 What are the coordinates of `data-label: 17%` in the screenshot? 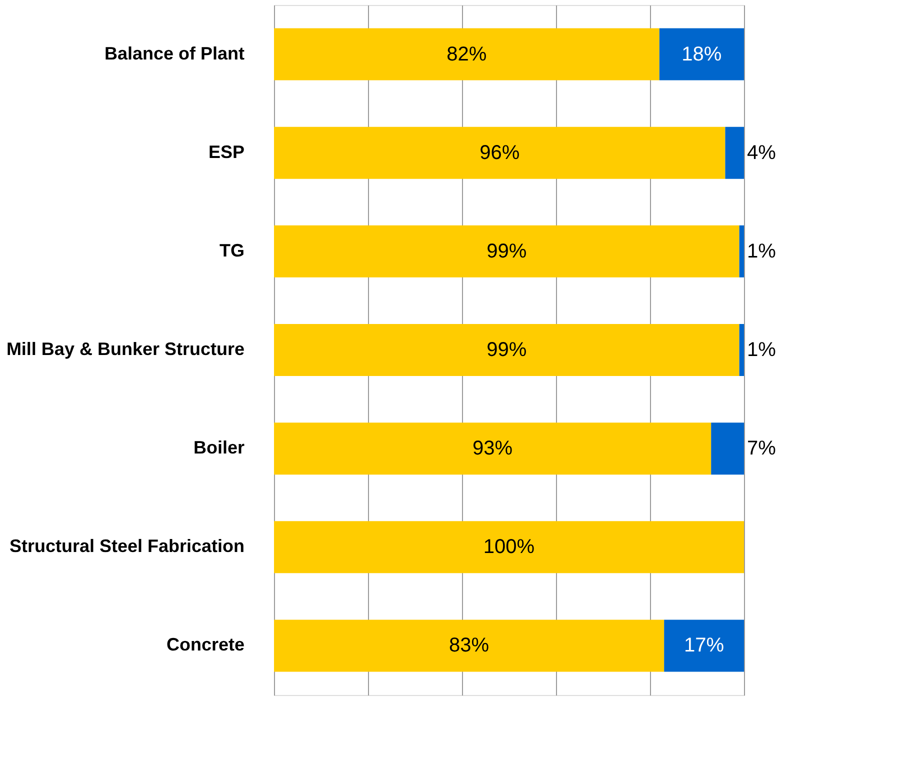 It's located at (704, 645).